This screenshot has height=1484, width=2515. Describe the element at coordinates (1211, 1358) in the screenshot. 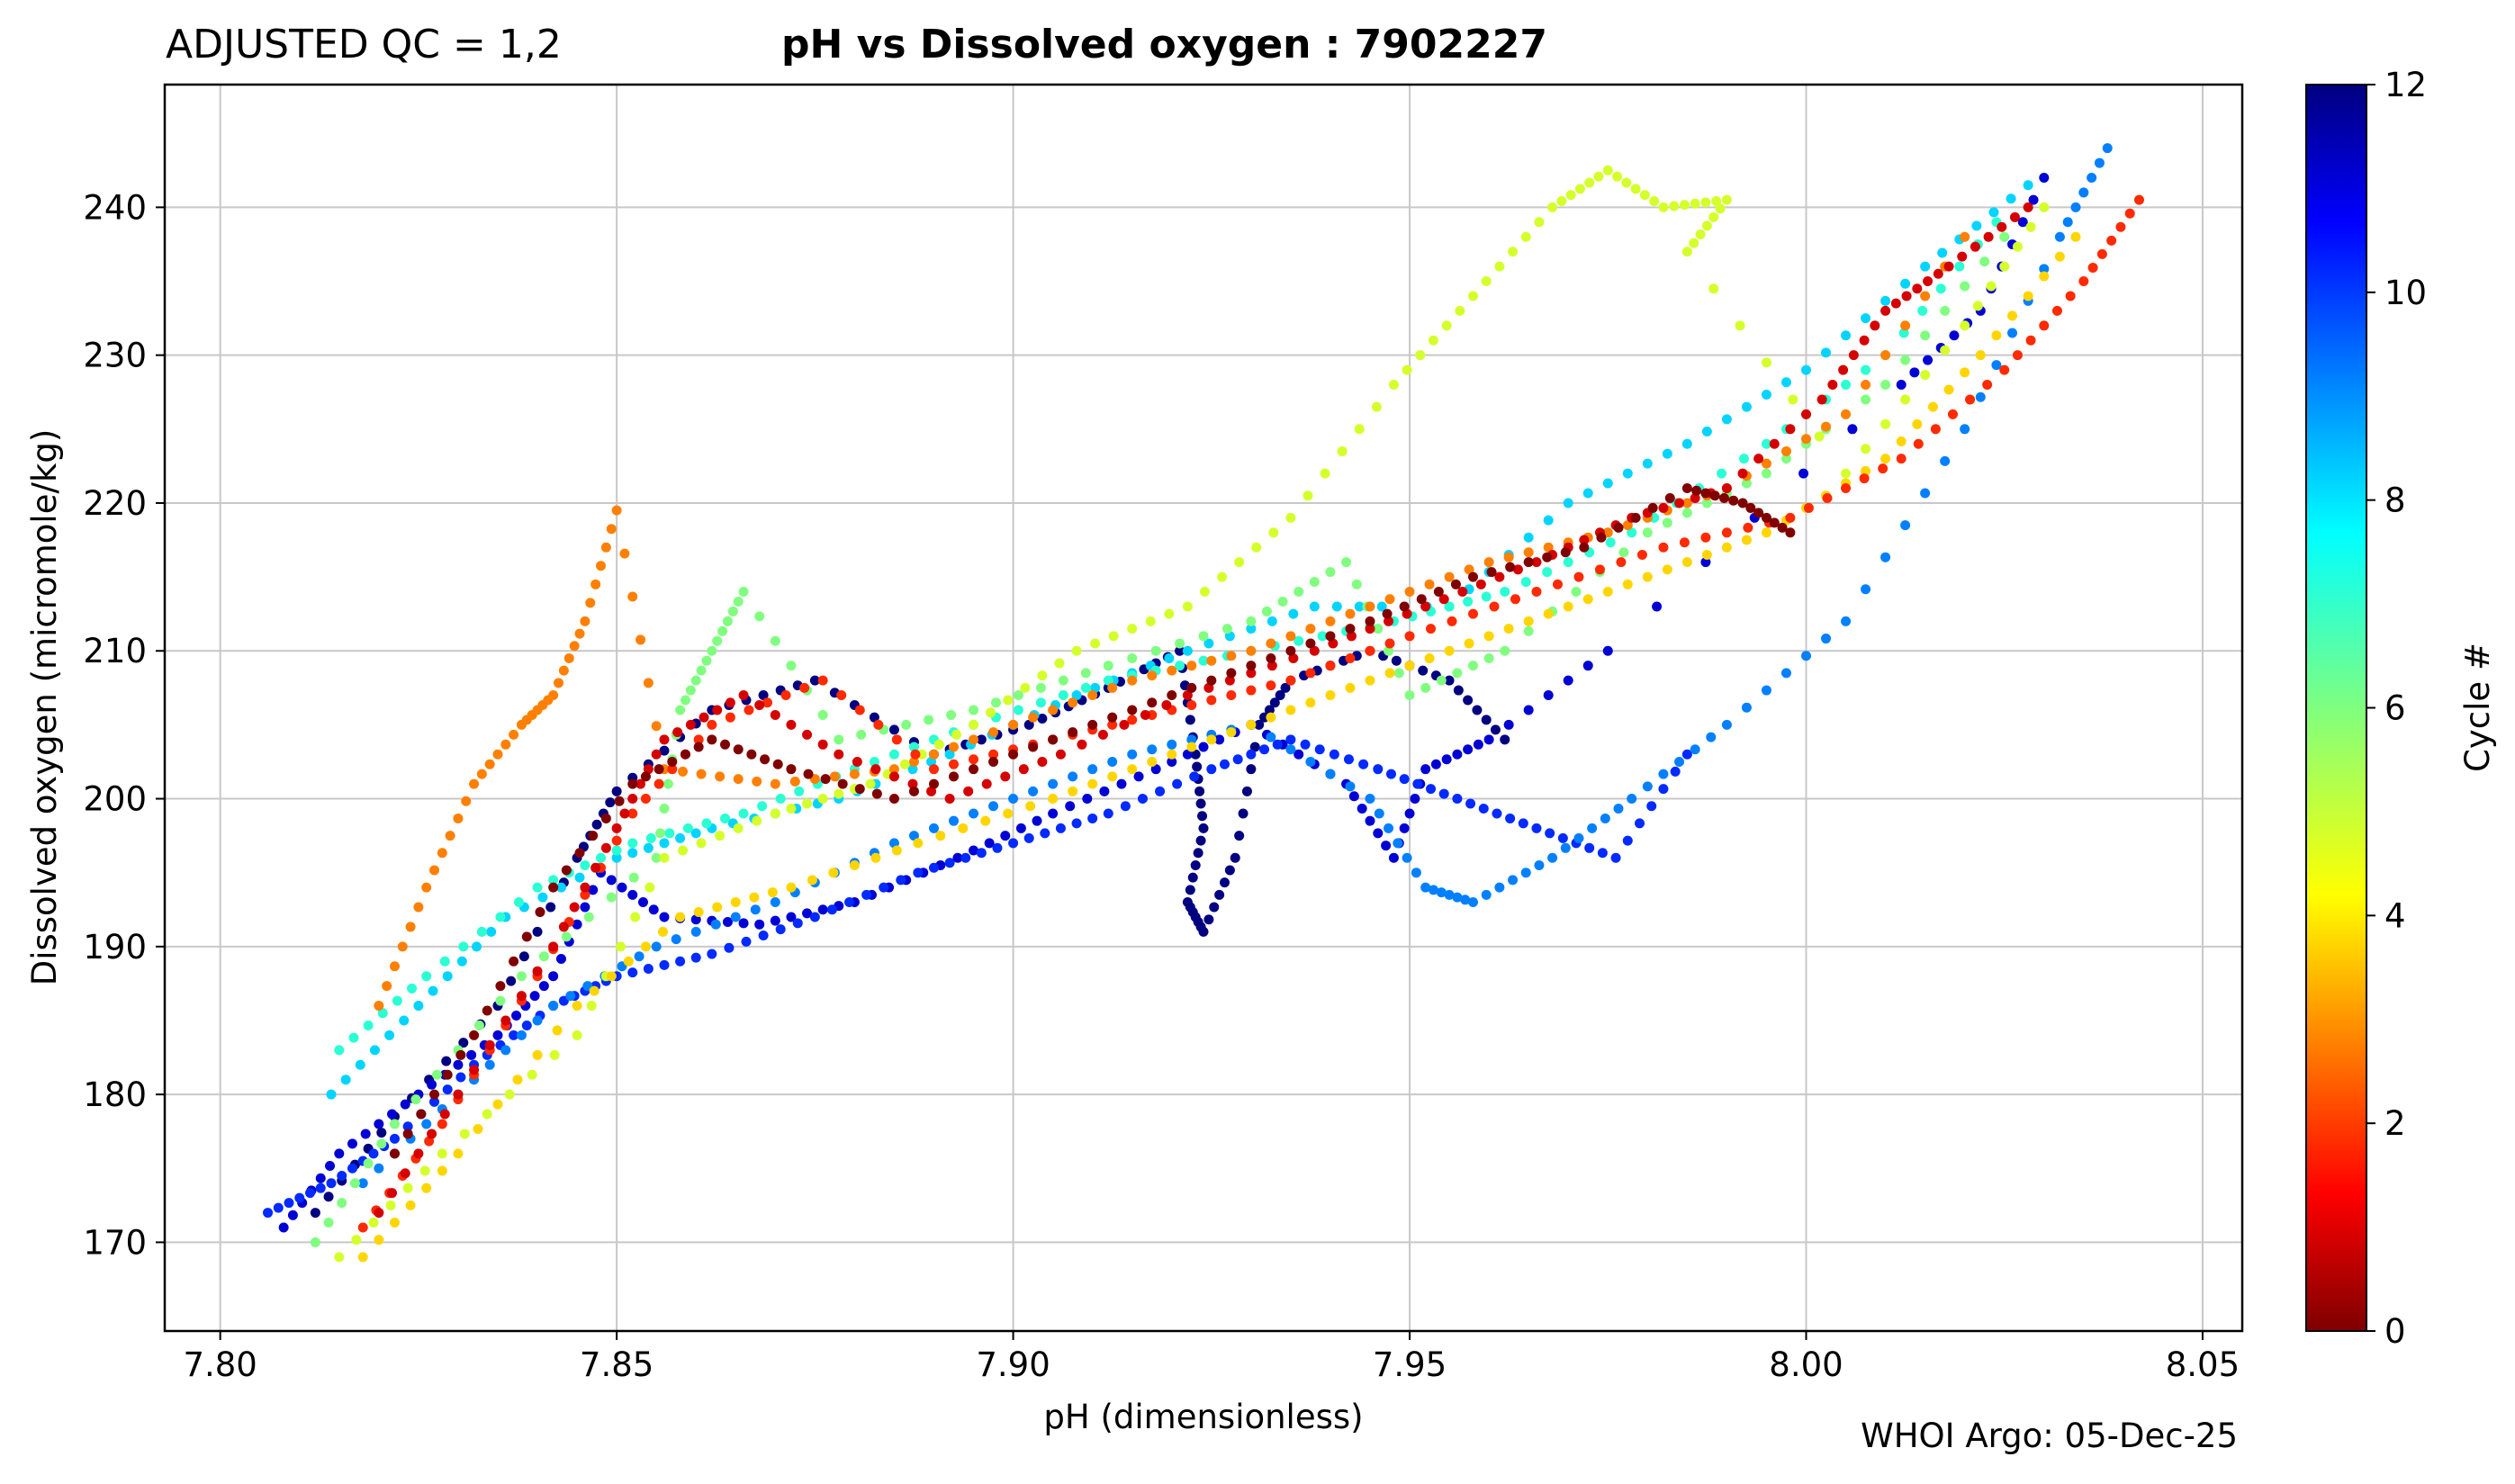

I see `x-axis-ticks: 7.80 7.85 7.90 7.95 8.00 8.05` at that location.